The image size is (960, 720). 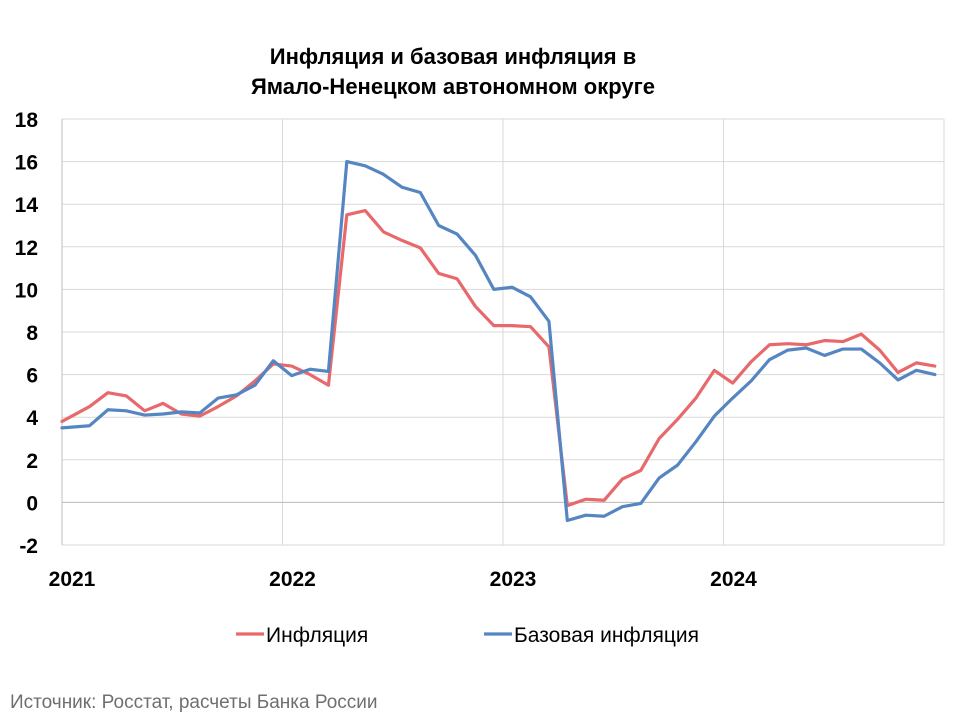 What do you see at coordinates (733, 579) in the screenshot?
I see `x-tick-label: 2024` at bounding box center [733, 579].